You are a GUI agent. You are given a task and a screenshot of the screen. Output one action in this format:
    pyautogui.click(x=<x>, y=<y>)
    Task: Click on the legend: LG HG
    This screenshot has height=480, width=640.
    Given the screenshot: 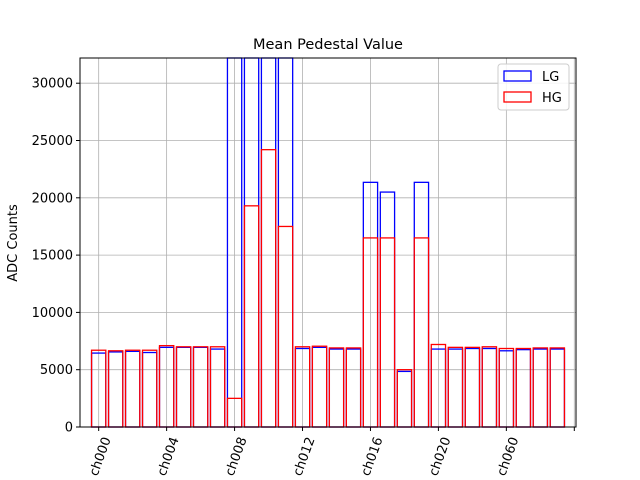 What is the action you would take?
    pyautogui.click(x=533, y=87)
    